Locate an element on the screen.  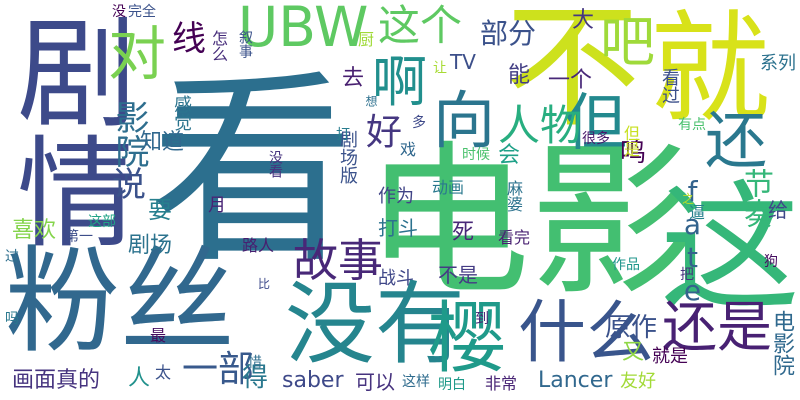
word-82: 战斗 is located at coordinates (396, 278).